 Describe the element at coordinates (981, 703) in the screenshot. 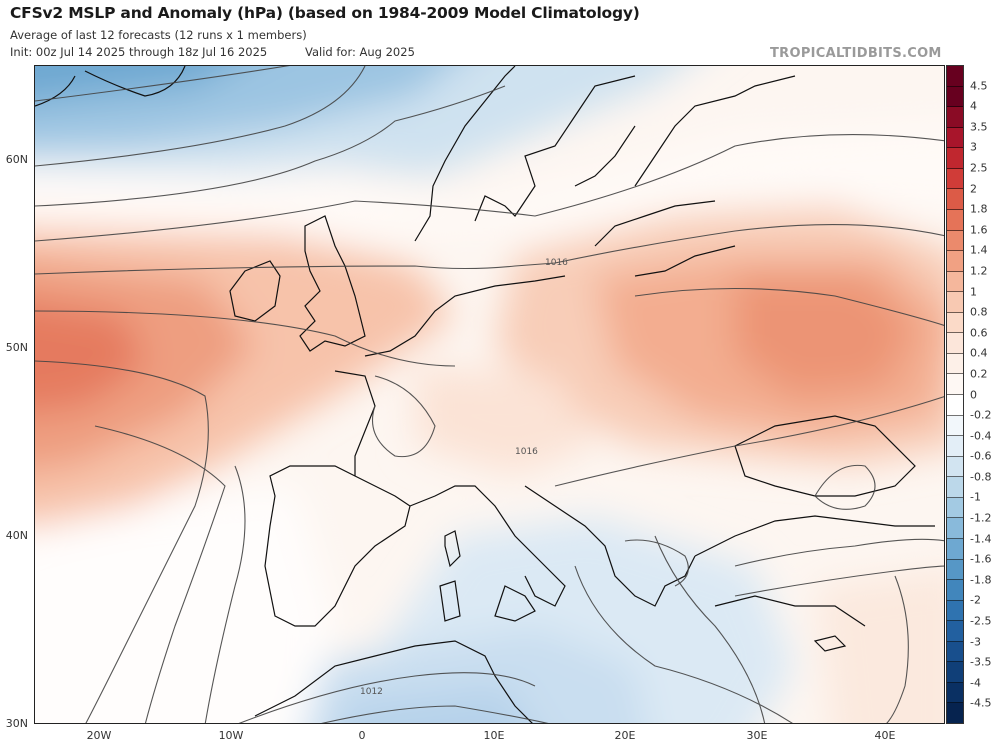

I see `colorbar-label: -4.5` at that location.